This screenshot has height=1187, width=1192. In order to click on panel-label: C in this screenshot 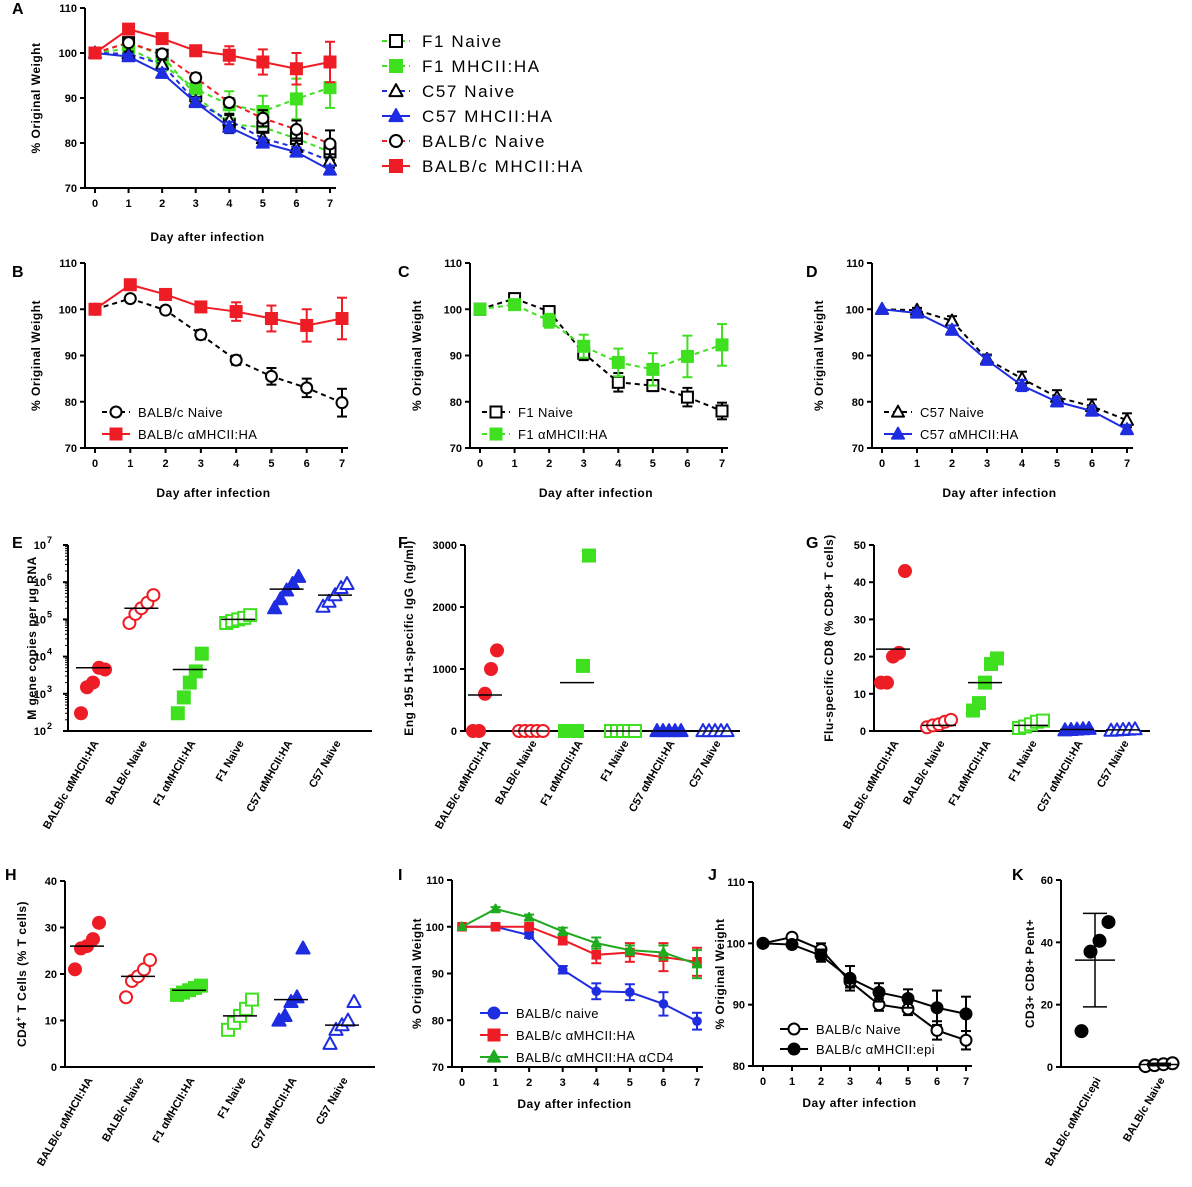, I will do `click(404, 272)`.